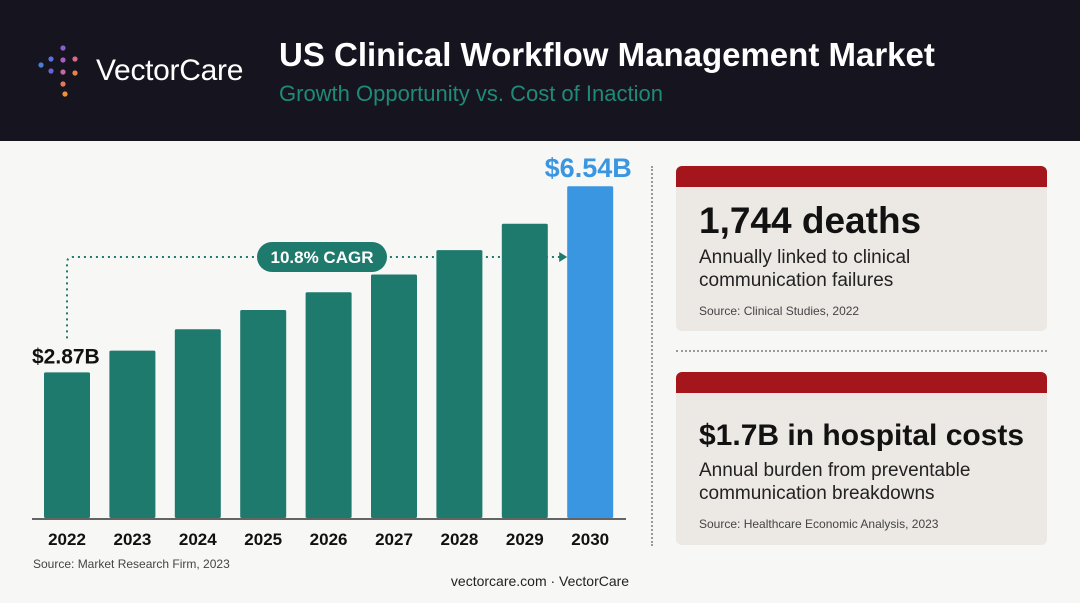 This screenshot has width=1080, height=603. I want to click on x-tick-label: 2027, so click(394, 539).